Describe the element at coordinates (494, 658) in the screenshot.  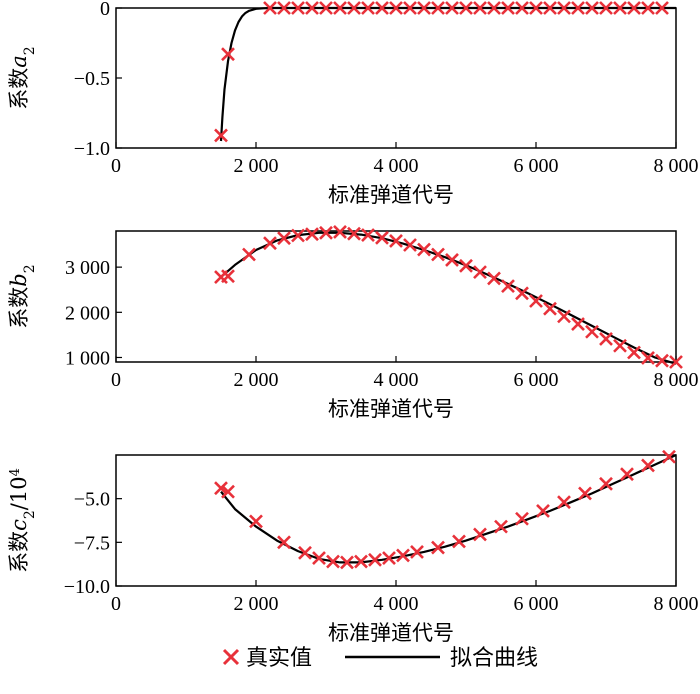
I see `legend-line-label: 拟合曲线` at that location.